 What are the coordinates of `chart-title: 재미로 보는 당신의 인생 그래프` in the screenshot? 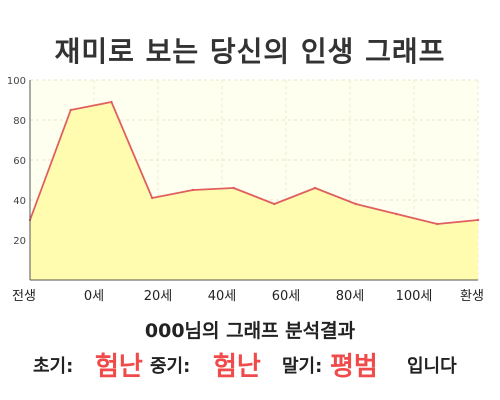 It's located at (250, 51).